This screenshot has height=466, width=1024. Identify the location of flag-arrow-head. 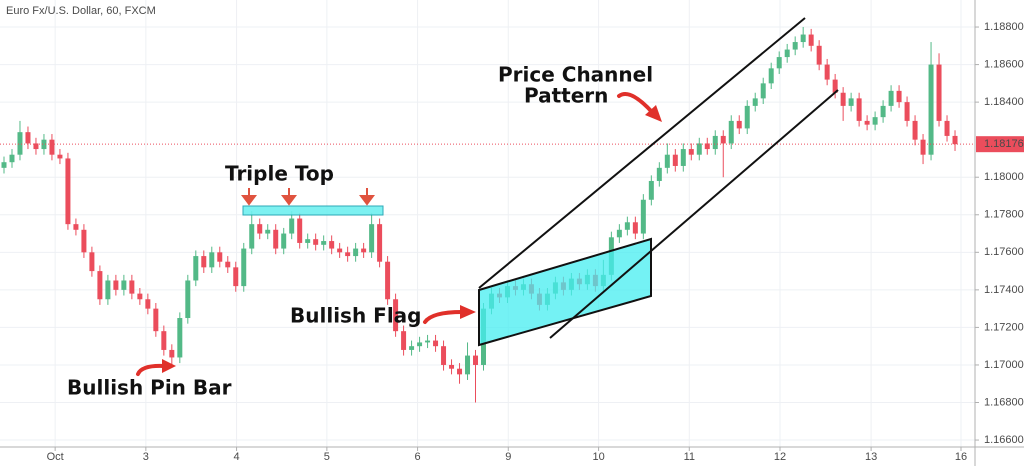
(468, 312).